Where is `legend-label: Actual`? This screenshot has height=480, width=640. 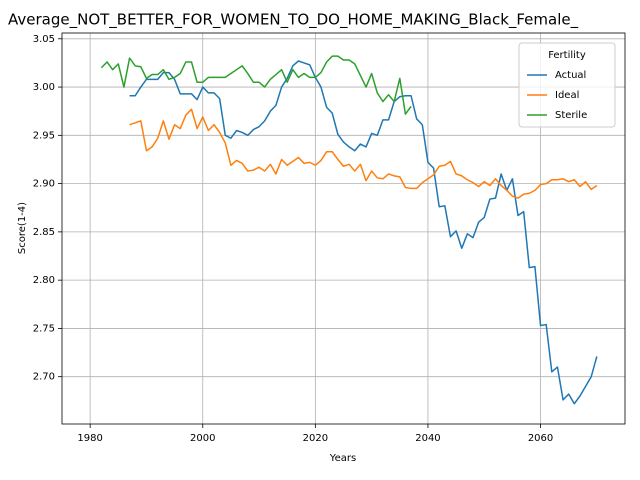 legend-label: Actual is located at coordinates (570, 75).